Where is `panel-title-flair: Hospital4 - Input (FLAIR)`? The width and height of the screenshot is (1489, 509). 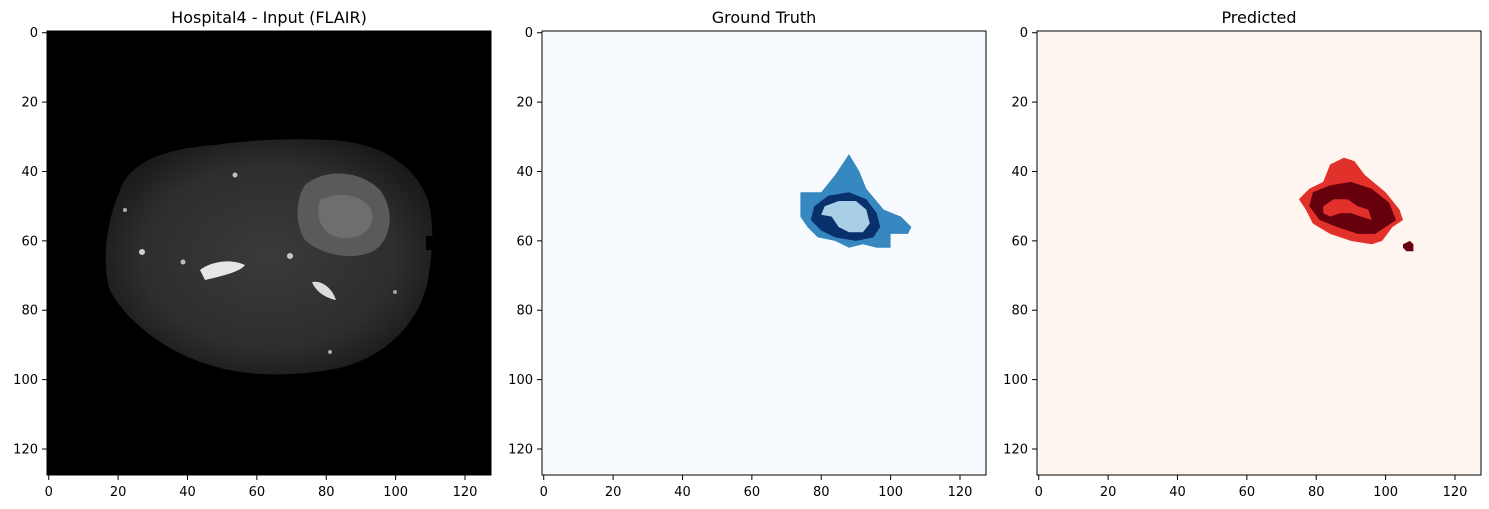
panel-title-flair: Hospital4 - Input (FLAIR) is located at coordinates (269, 17).